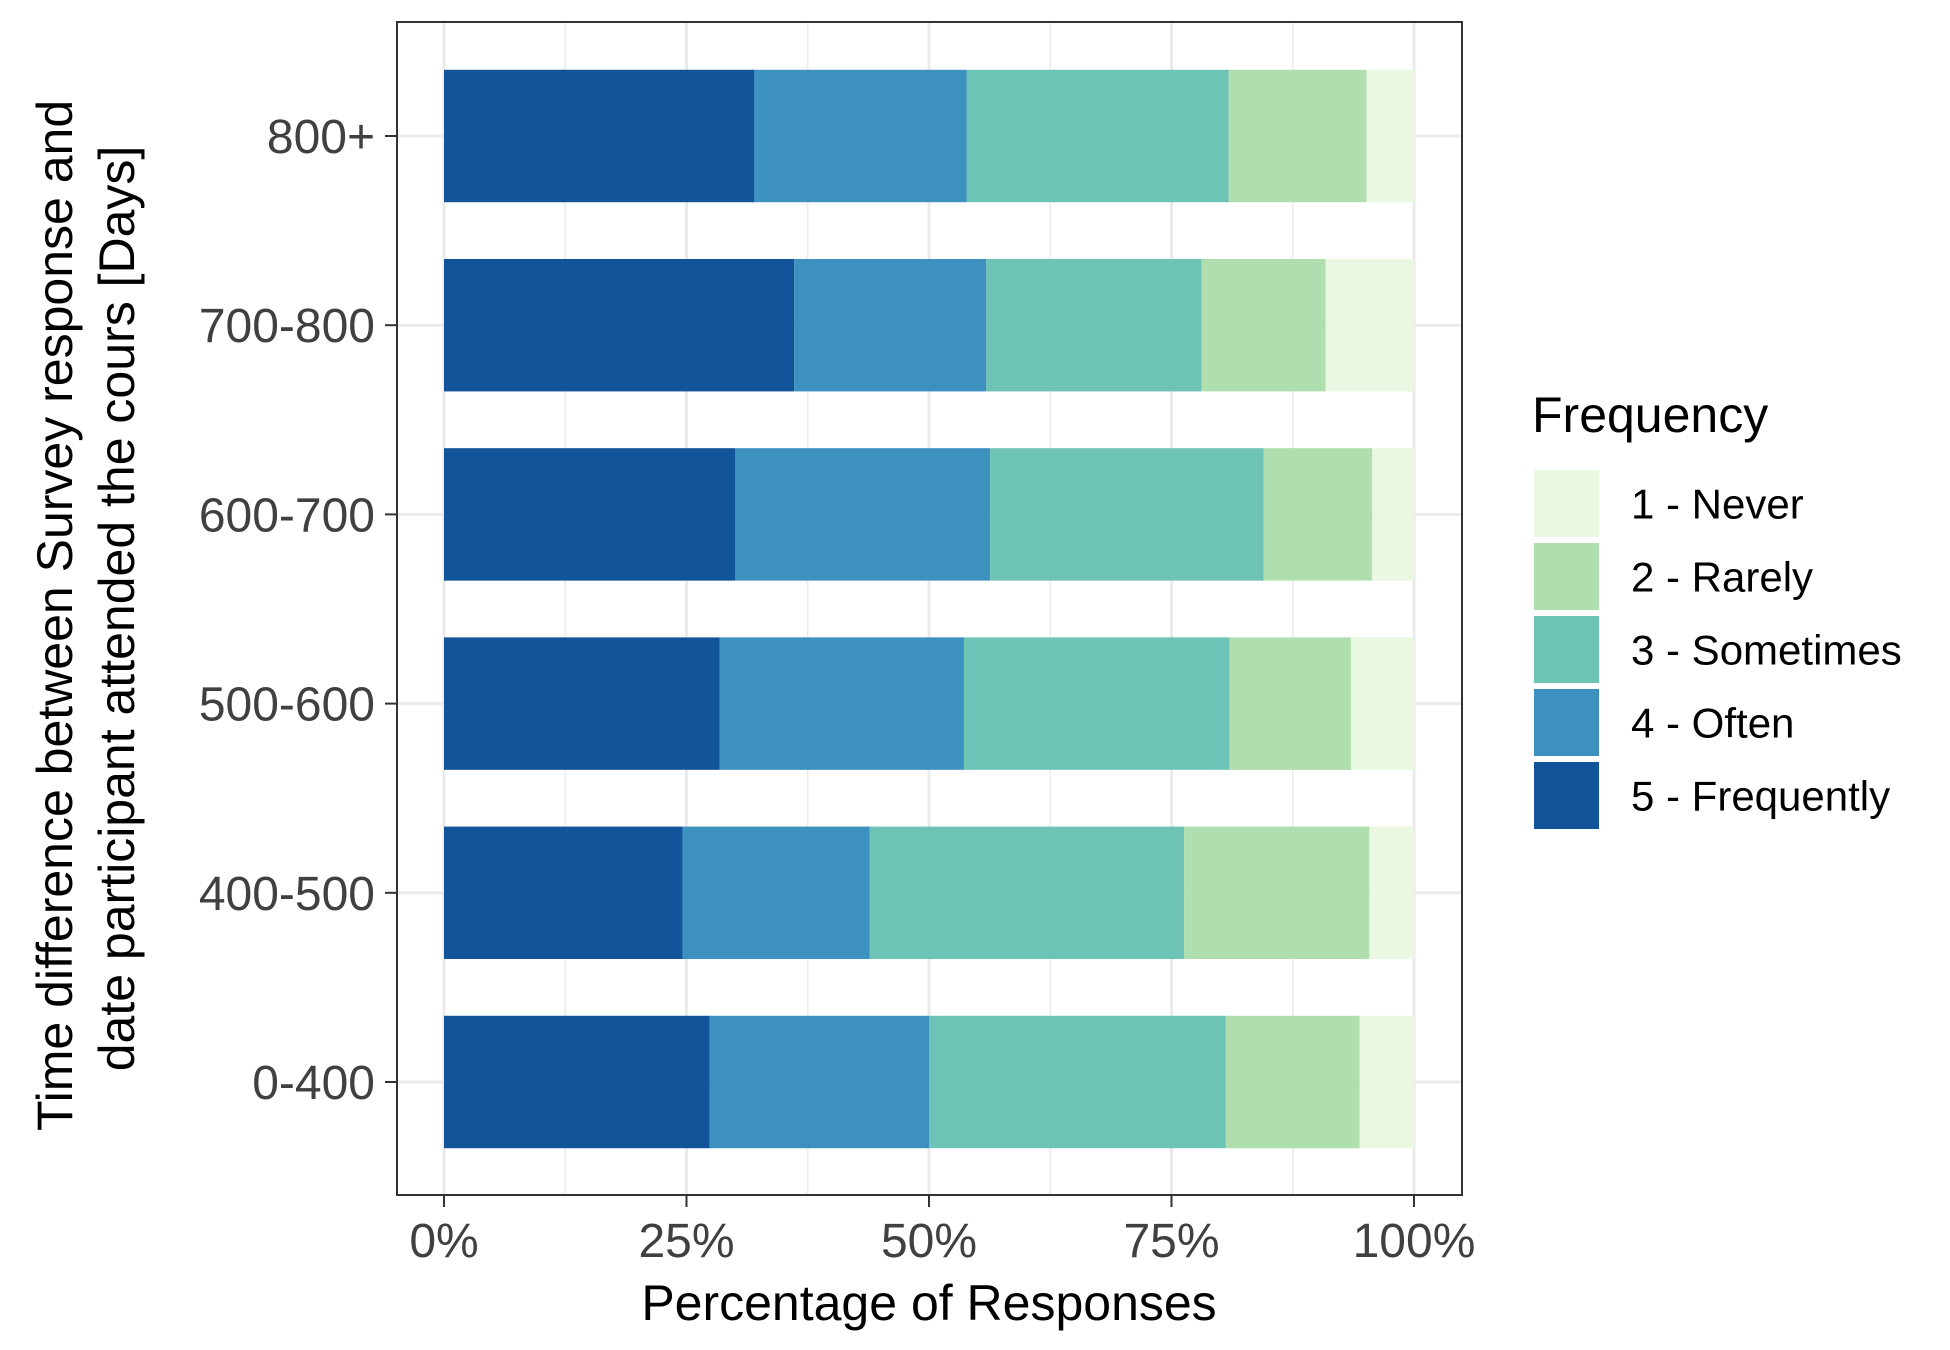  I want to click on x-axis-title: Percentage of Responses, so click(928, 1303).